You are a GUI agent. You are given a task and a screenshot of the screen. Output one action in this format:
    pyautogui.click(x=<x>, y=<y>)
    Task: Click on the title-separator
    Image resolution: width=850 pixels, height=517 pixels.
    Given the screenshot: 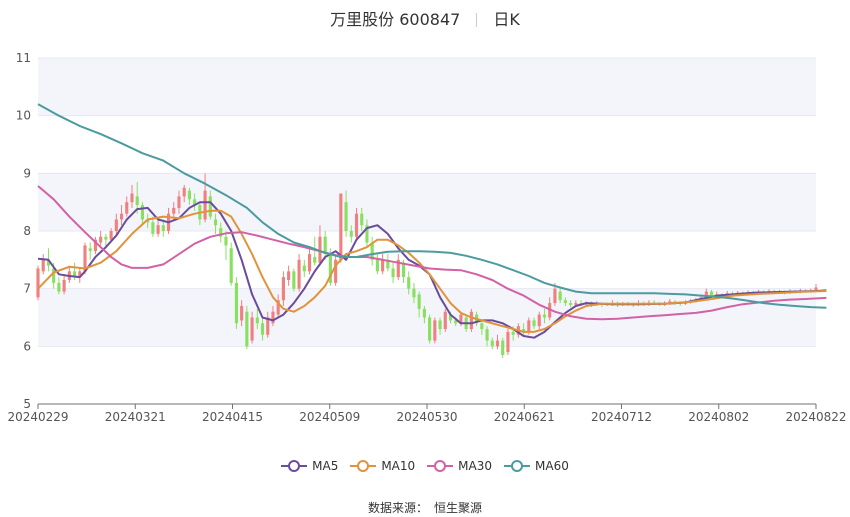 What is the action you would take?
    pyautogui.click(x=477, y=20)
    